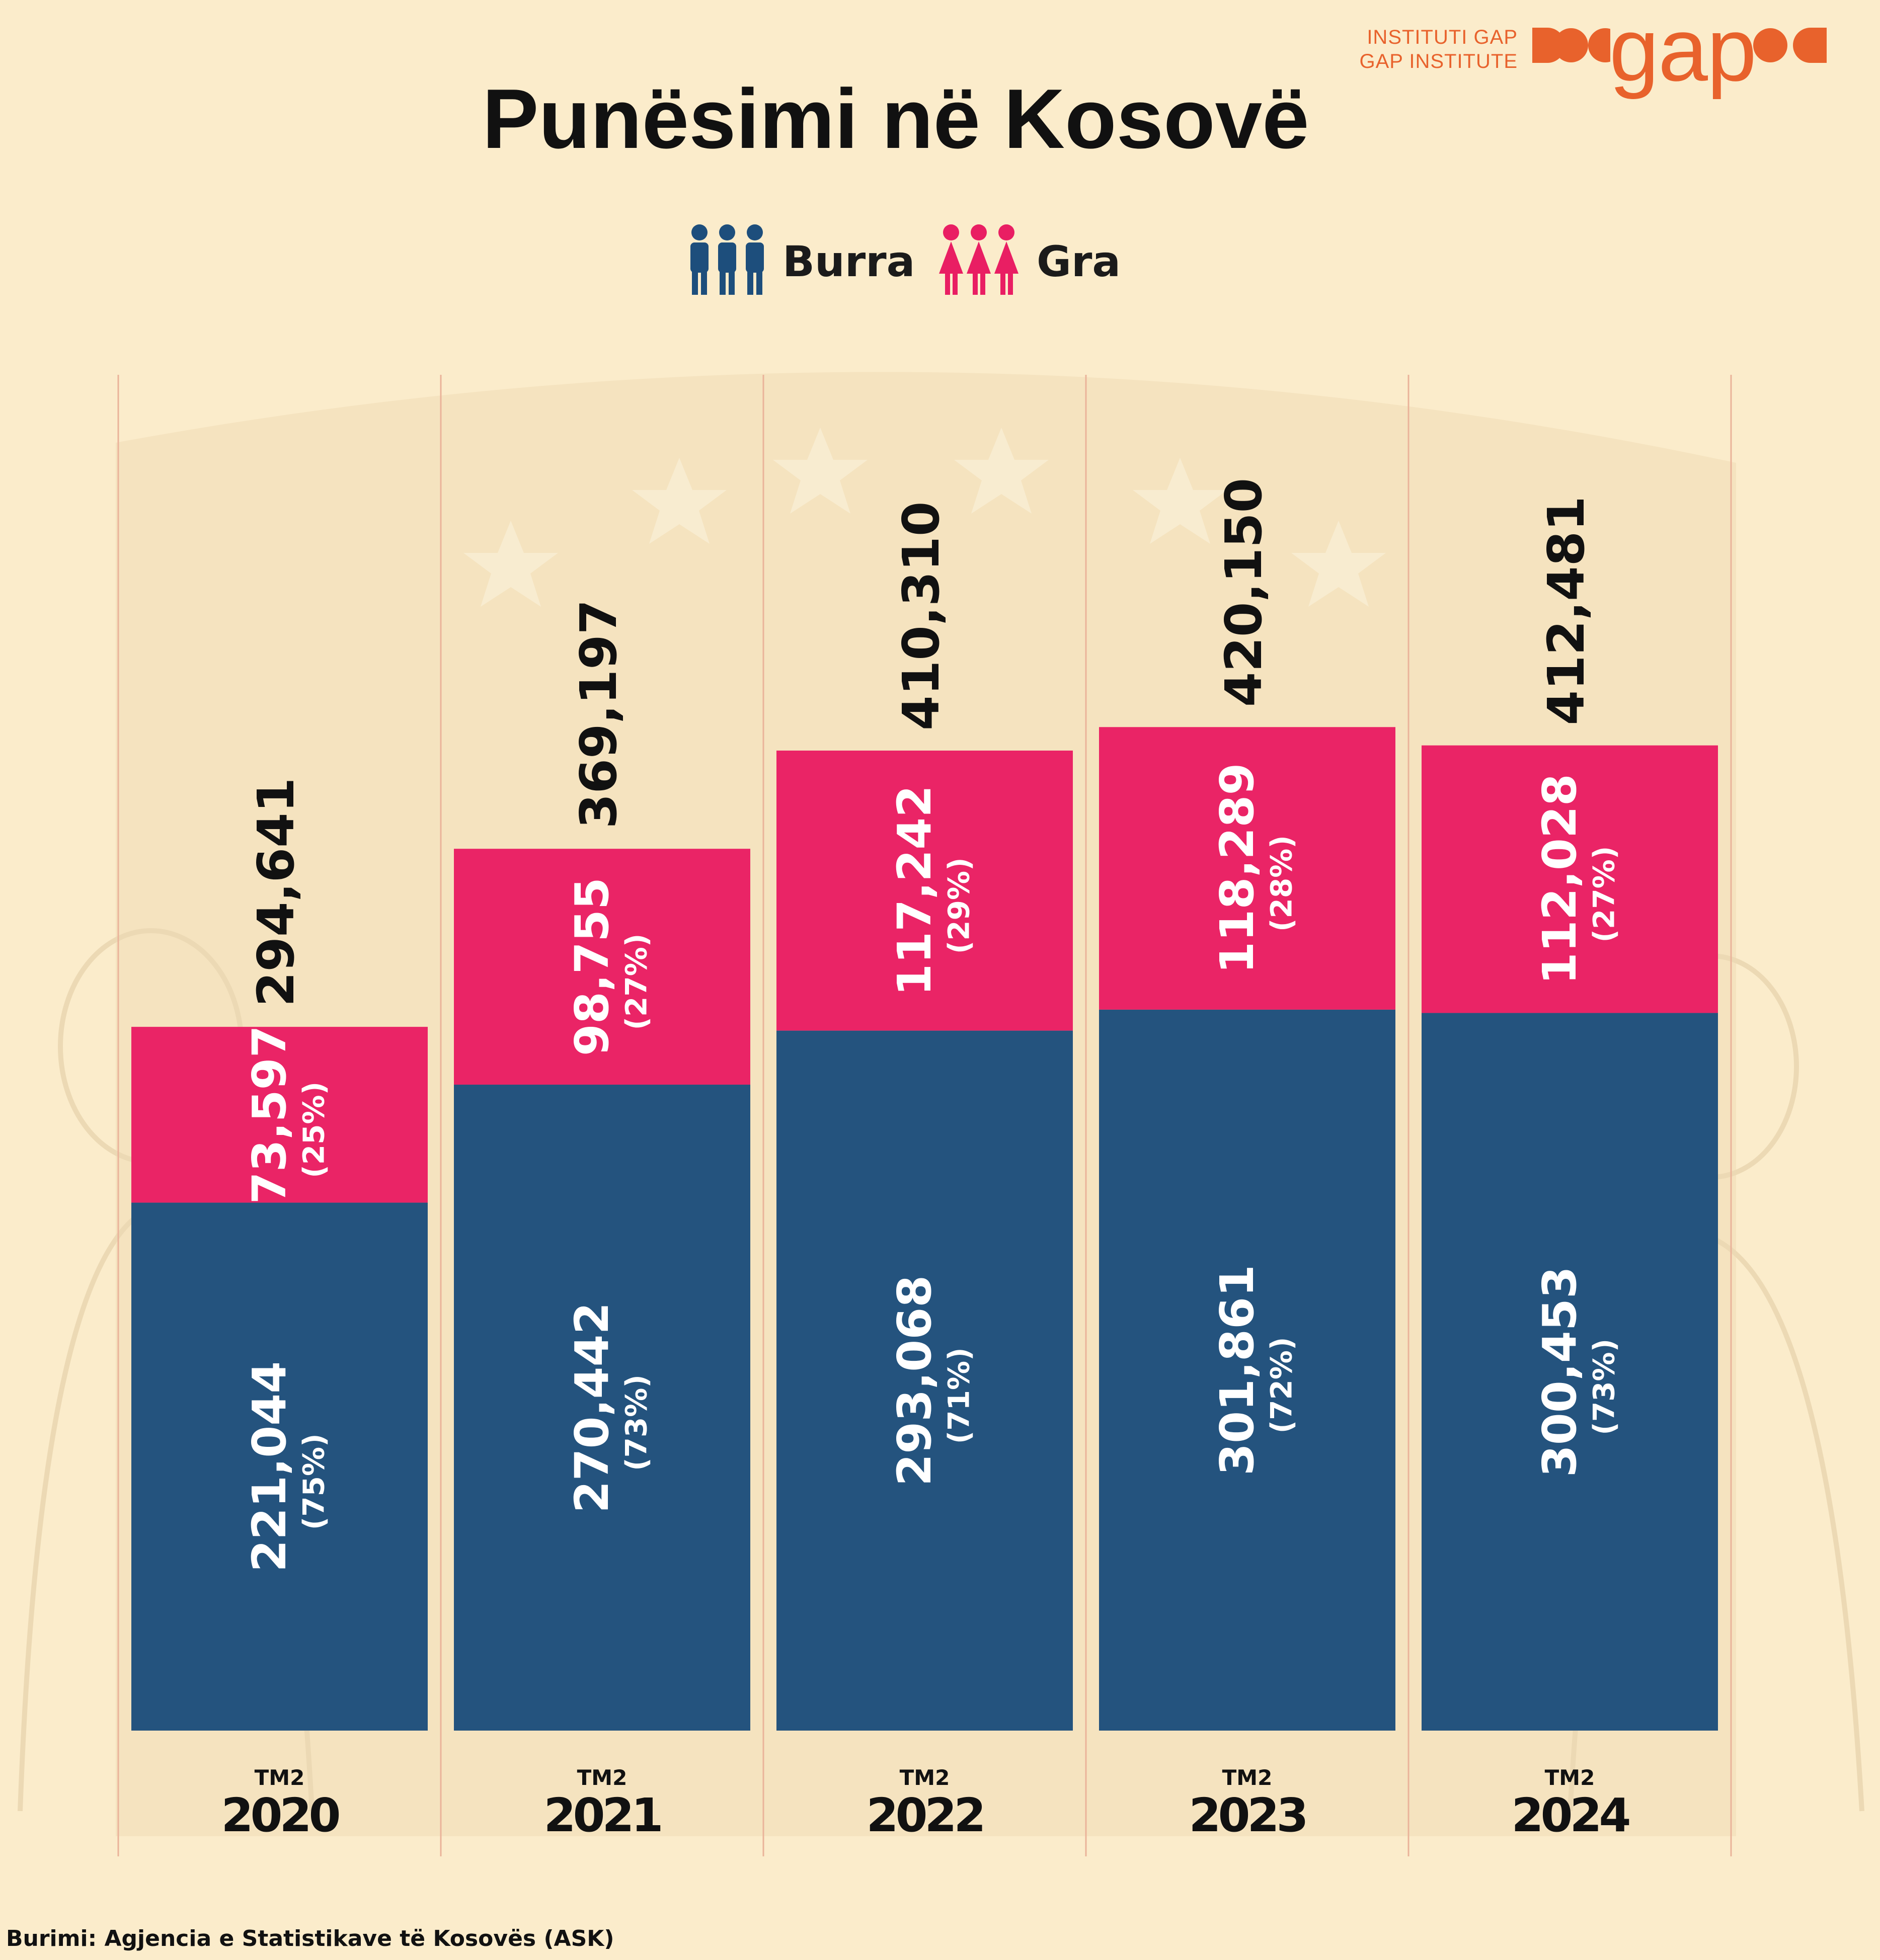 Image resolution: width=1880 pixels, height=1960 pixels. What do you see at coordinates (1079, 261) in the screenshot?
I see `legend-label-women: Gra` at bounding box center [1079, 261].